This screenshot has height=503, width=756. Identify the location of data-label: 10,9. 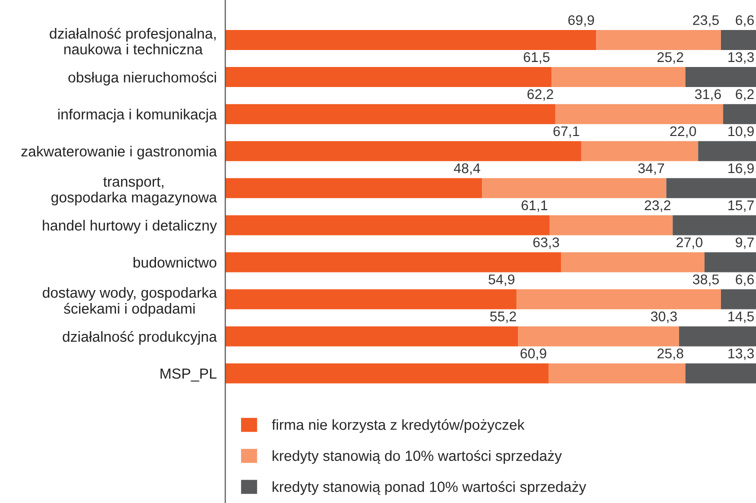
(741, 132).